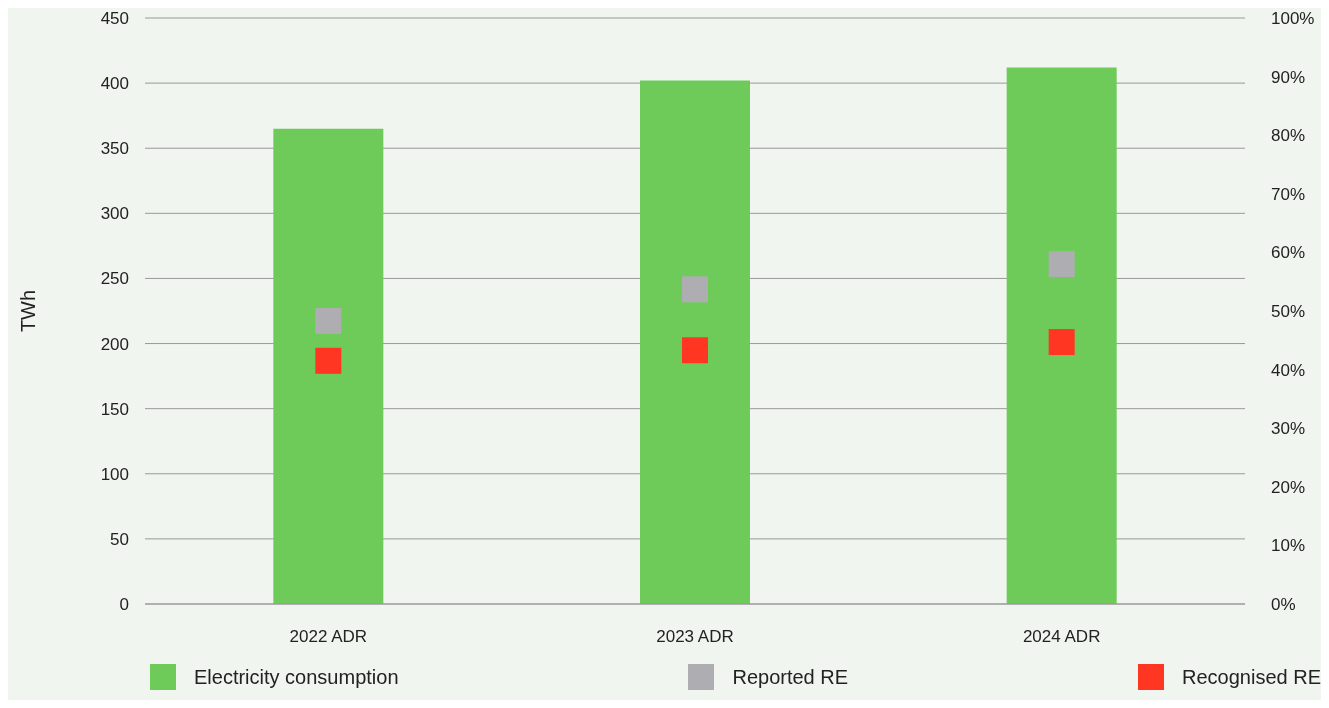  Describe the element at coordinates (28, 311) in the screenshot. I see `y-axis-title: TWh` at that location.